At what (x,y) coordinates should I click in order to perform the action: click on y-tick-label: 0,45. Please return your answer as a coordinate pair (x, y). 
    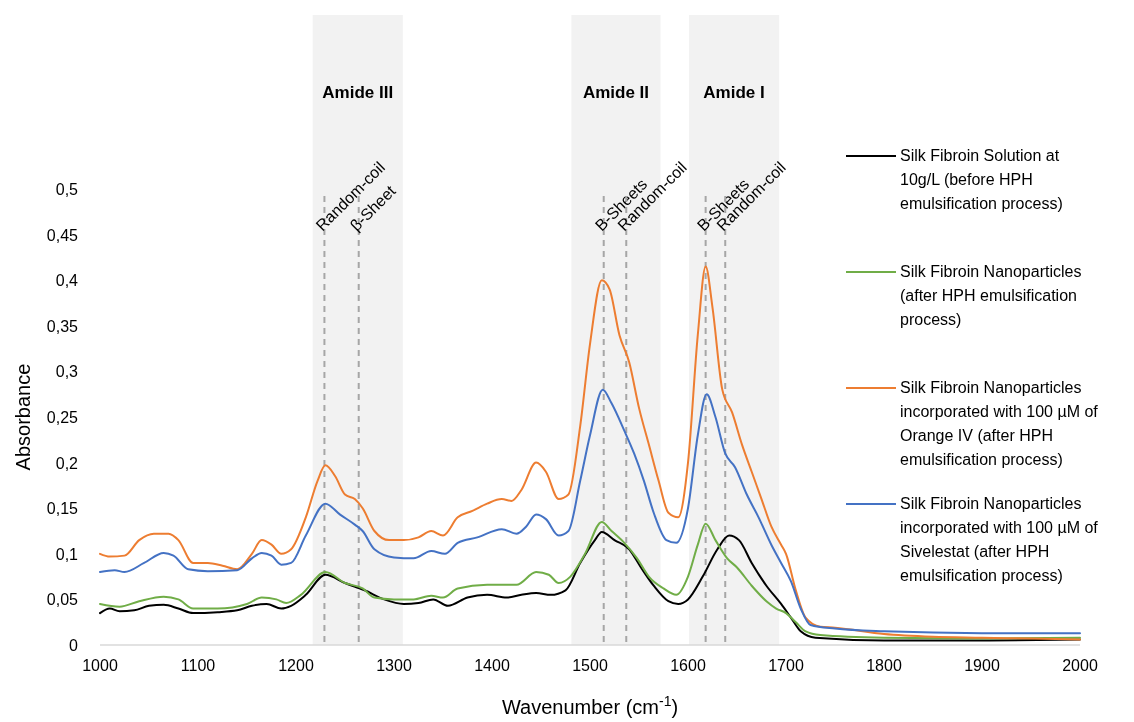
    Looking at the image, I should click on (62, 235).